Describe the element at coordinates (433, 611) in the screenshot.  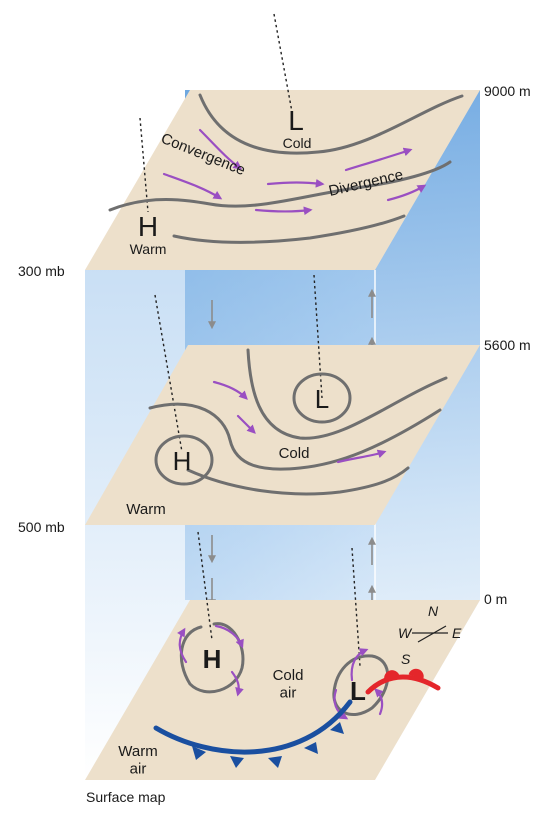
I see `compass-north: N` at that location.